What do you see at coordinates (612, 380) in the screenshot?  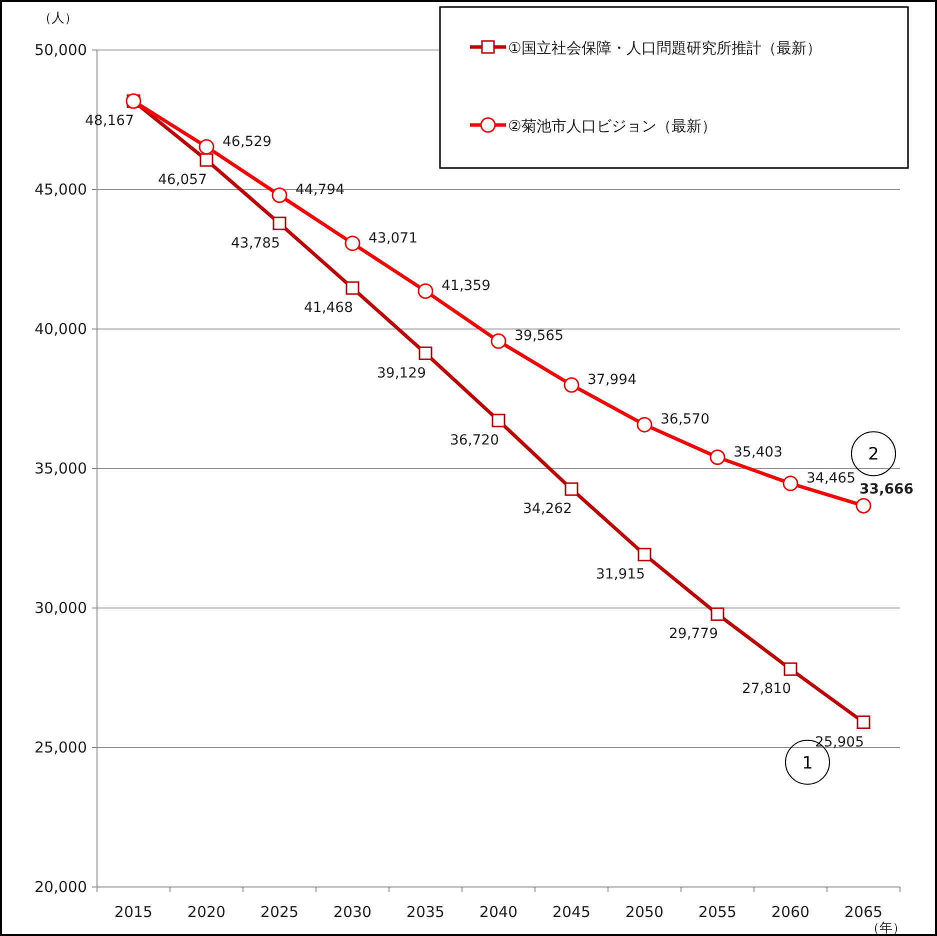 I see `data-label: 37,994` at bounding box center [612, 380].